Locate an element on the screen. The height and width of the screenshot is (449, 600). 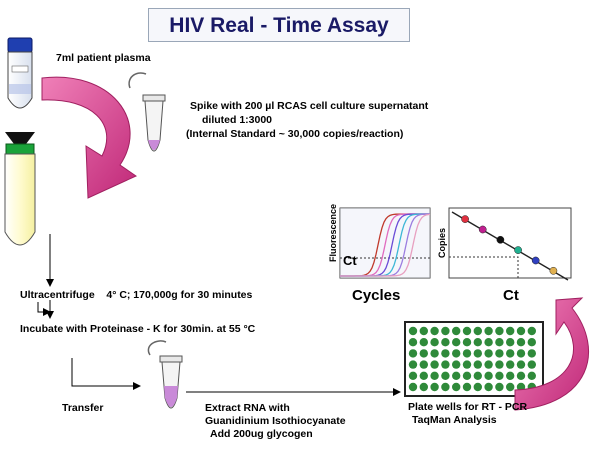
ultracentrifuge-tube-funnel is located at coordinates (20, 138).